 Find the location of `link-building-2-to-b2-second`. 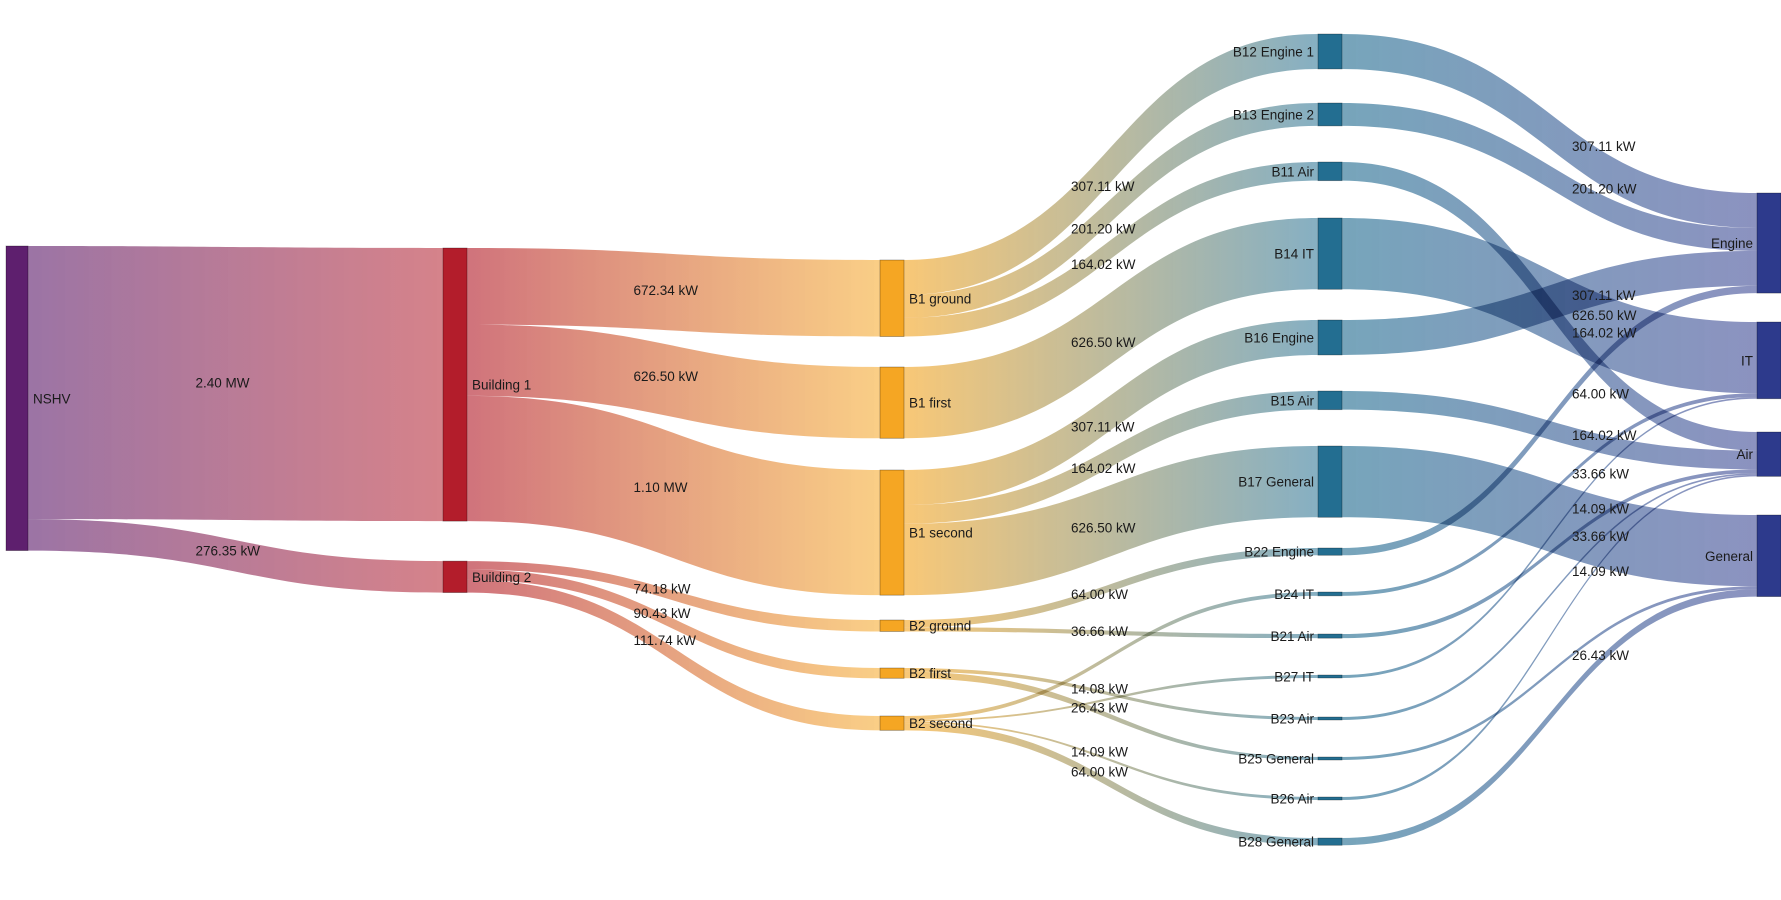

link-building-2-to-b2-second is located at coordinates (673, 655).